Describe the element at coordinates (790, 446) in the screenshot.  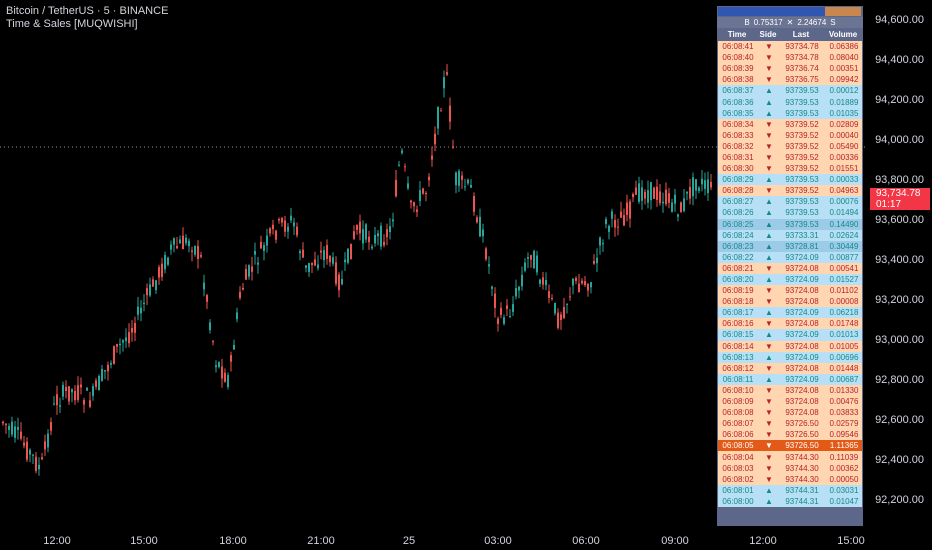
I see `ts-row: 06:08:05 ▼ 93726.50 1.11365` at that location.